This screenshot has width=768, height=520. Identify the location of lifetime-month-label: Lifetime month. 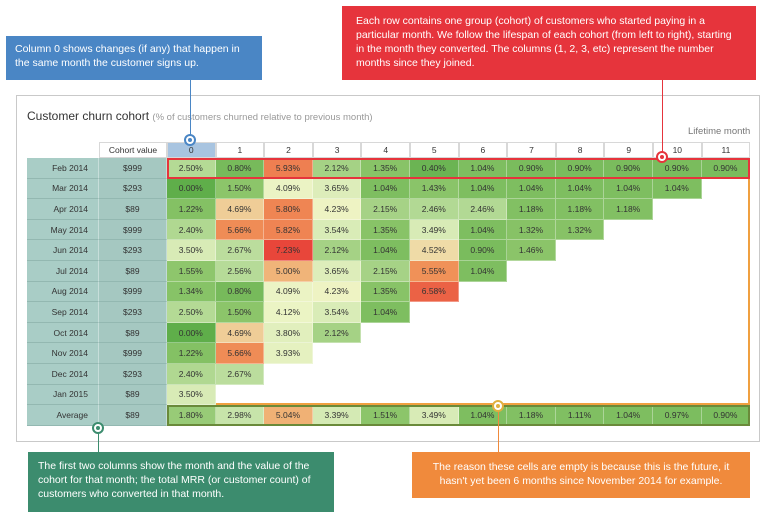
(719, 131).